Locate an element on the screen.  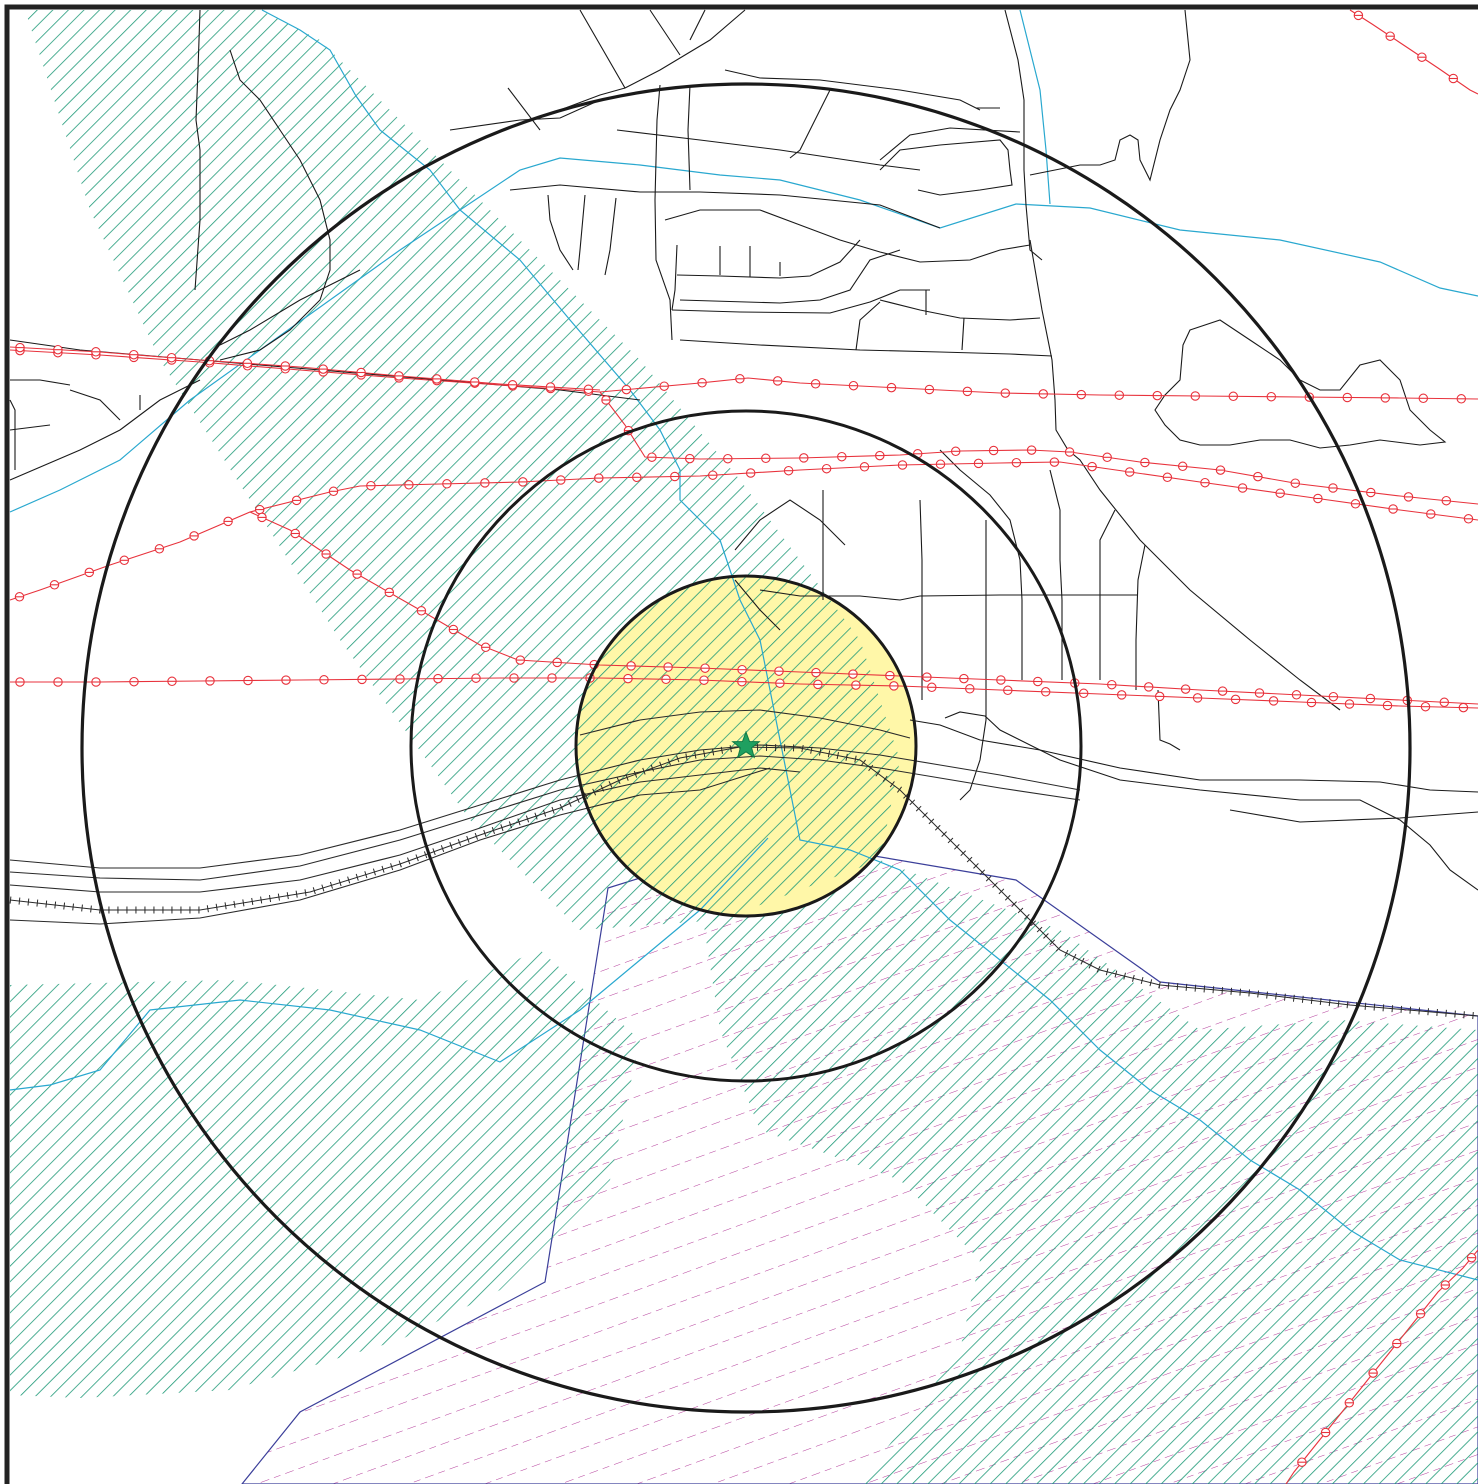
inner-buffer-hatch is located at coordinates (738, 746).